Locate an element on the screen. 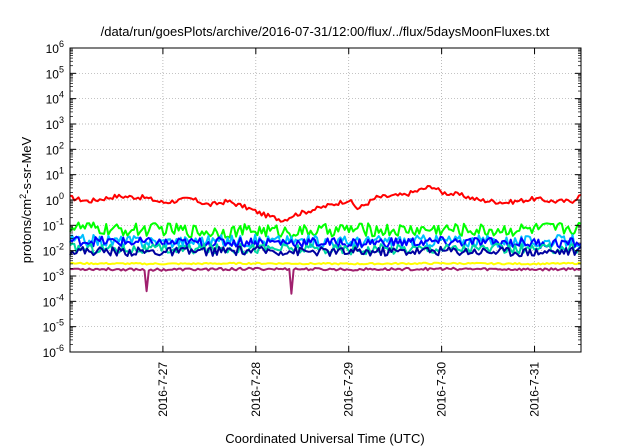 The height and width of the screenshot is (448, 640). y-tick-label: 10⁶ is located at coordinates (55, 47).